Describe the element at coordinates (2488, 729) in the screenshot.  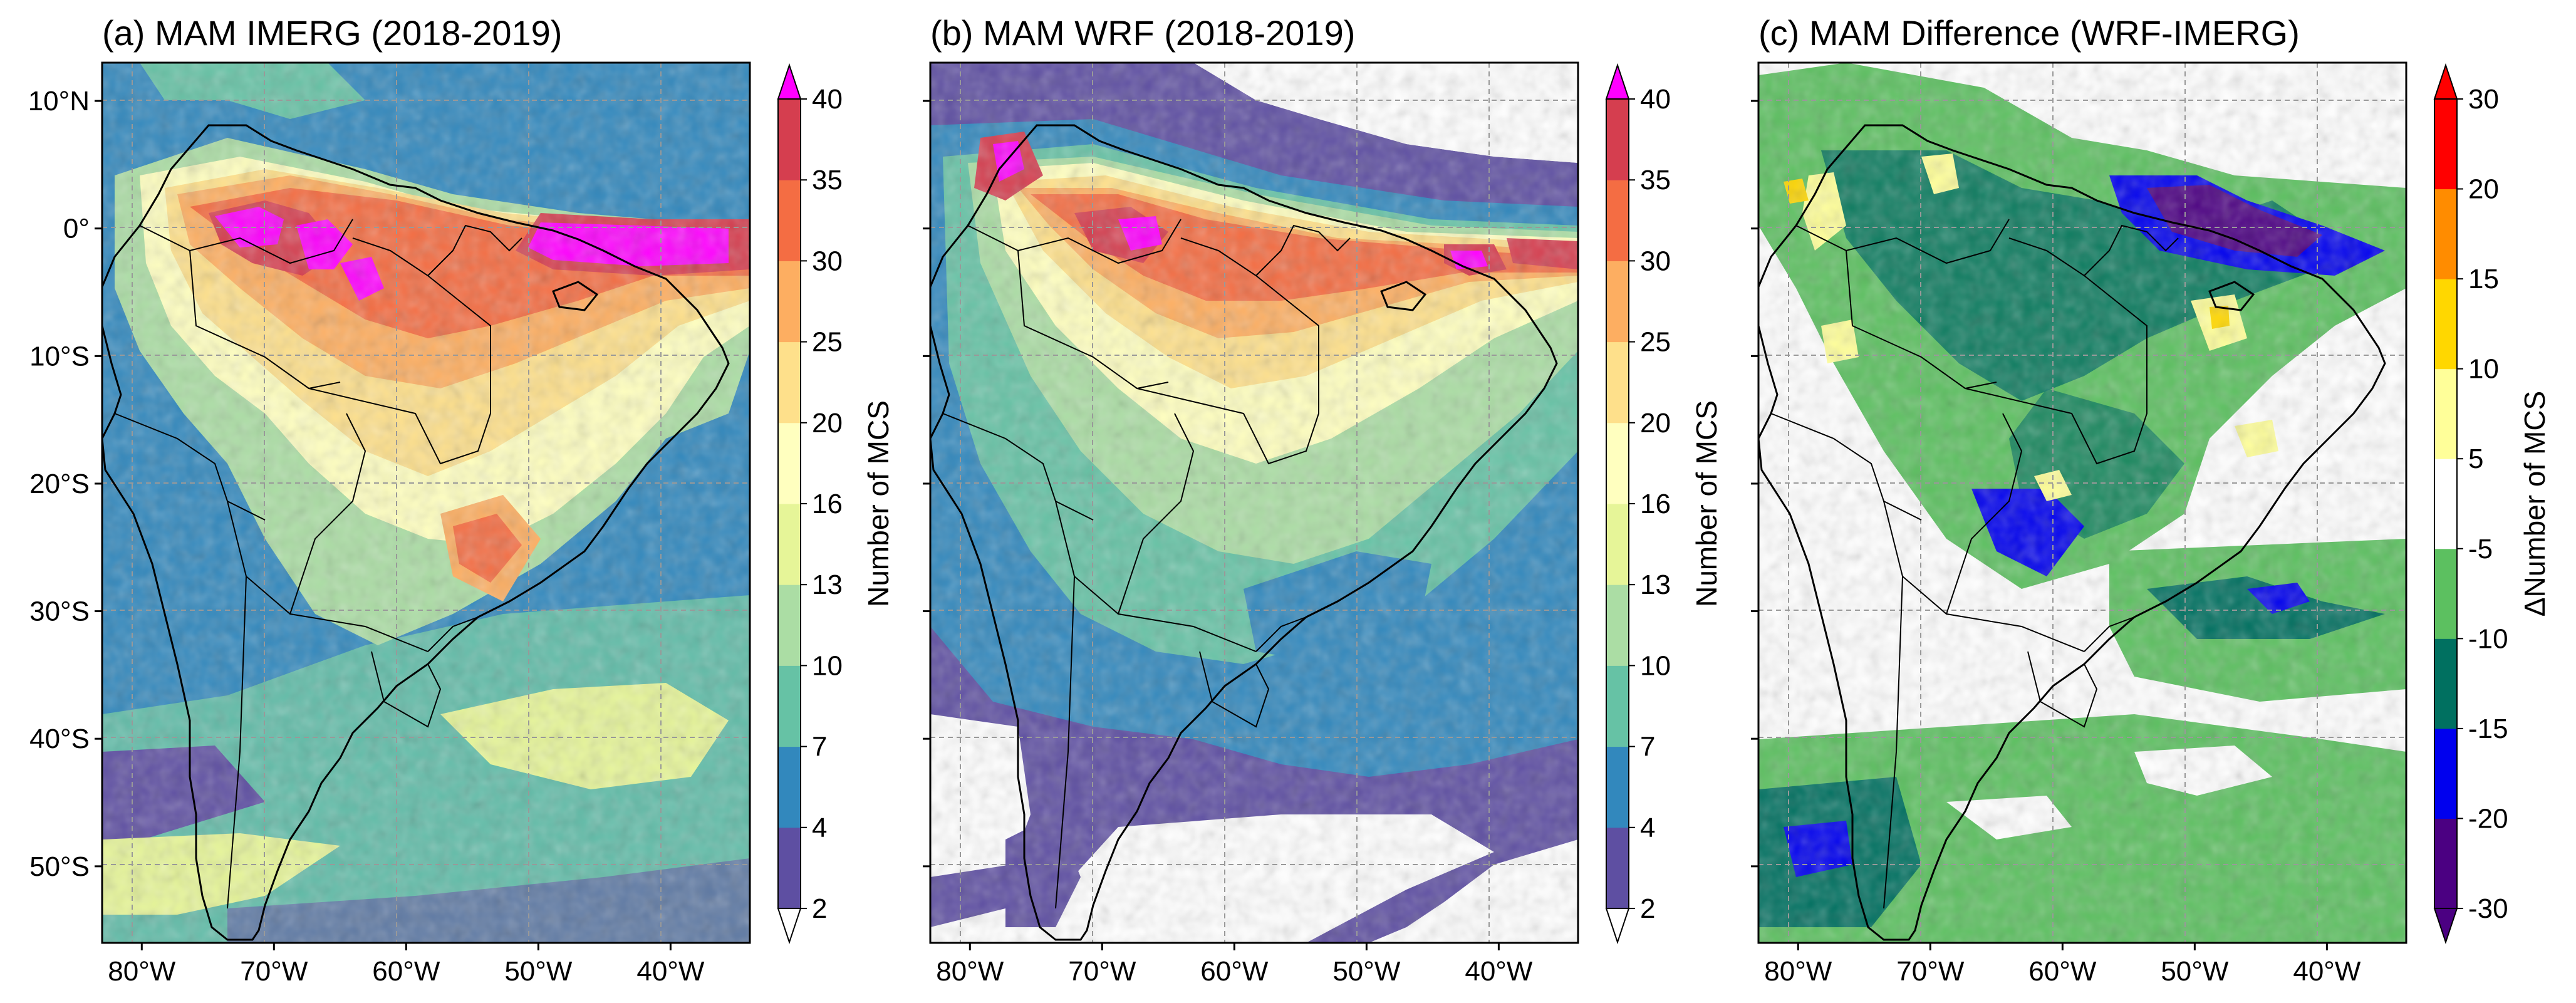
I see `panel-c-colorbar-tick-label: -15` at that location.